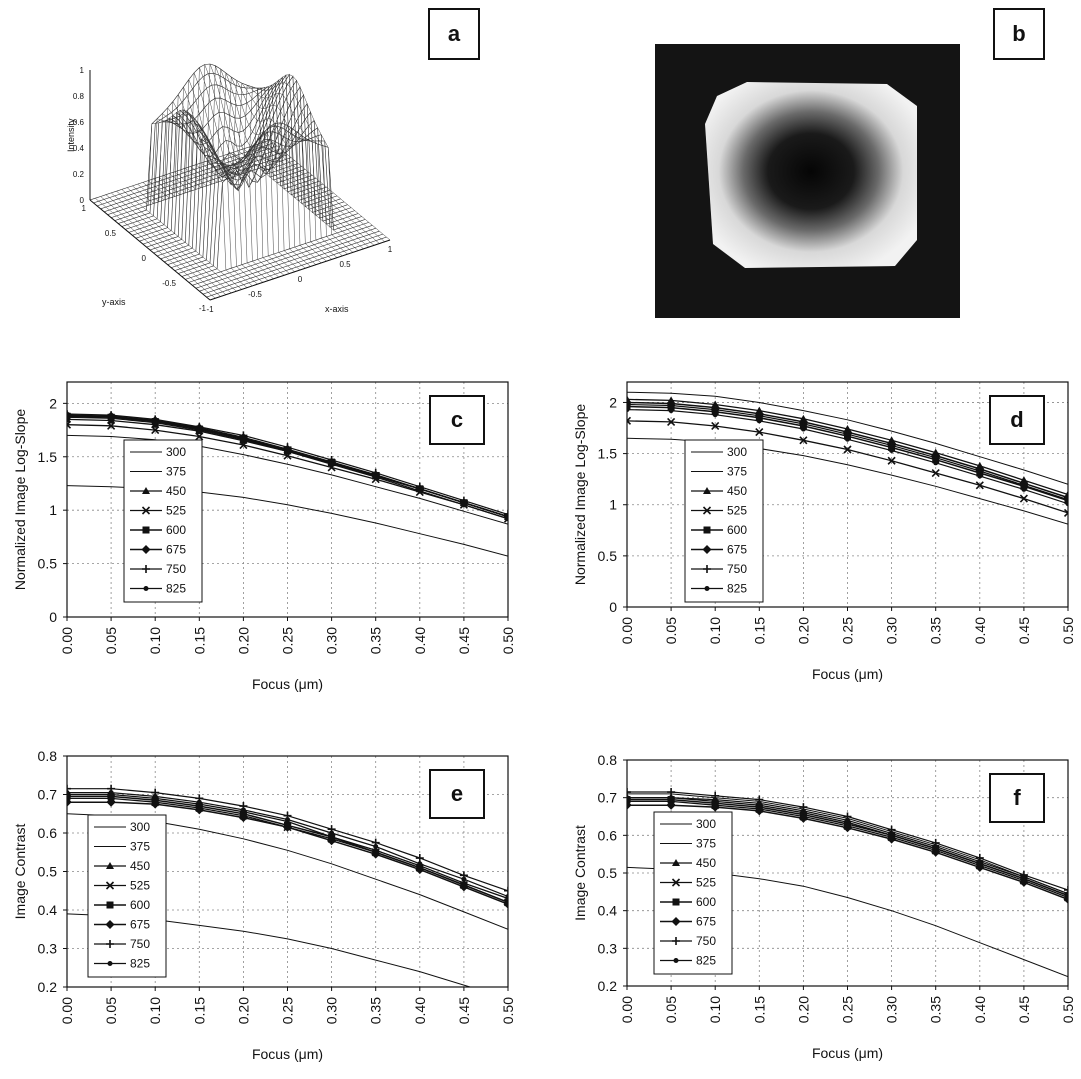 The image size is (1081, 1079). What do you see at coordinates (299, 279) in the screenshot?
I see `surface-x-ticks: -1 -0.5 0 0.5 1` at bounding box center [299, 279].